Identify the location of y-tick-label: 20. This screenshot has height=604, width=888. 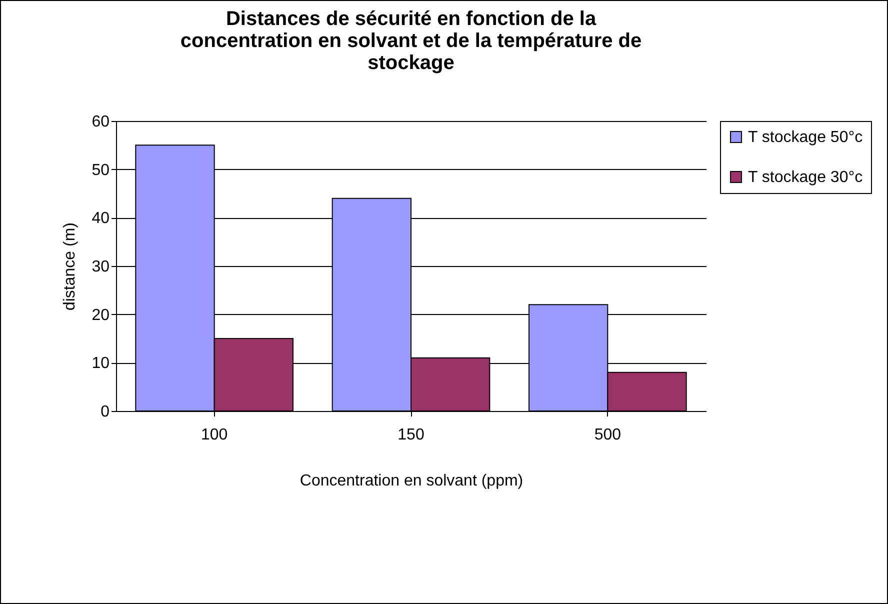
(101, 315).